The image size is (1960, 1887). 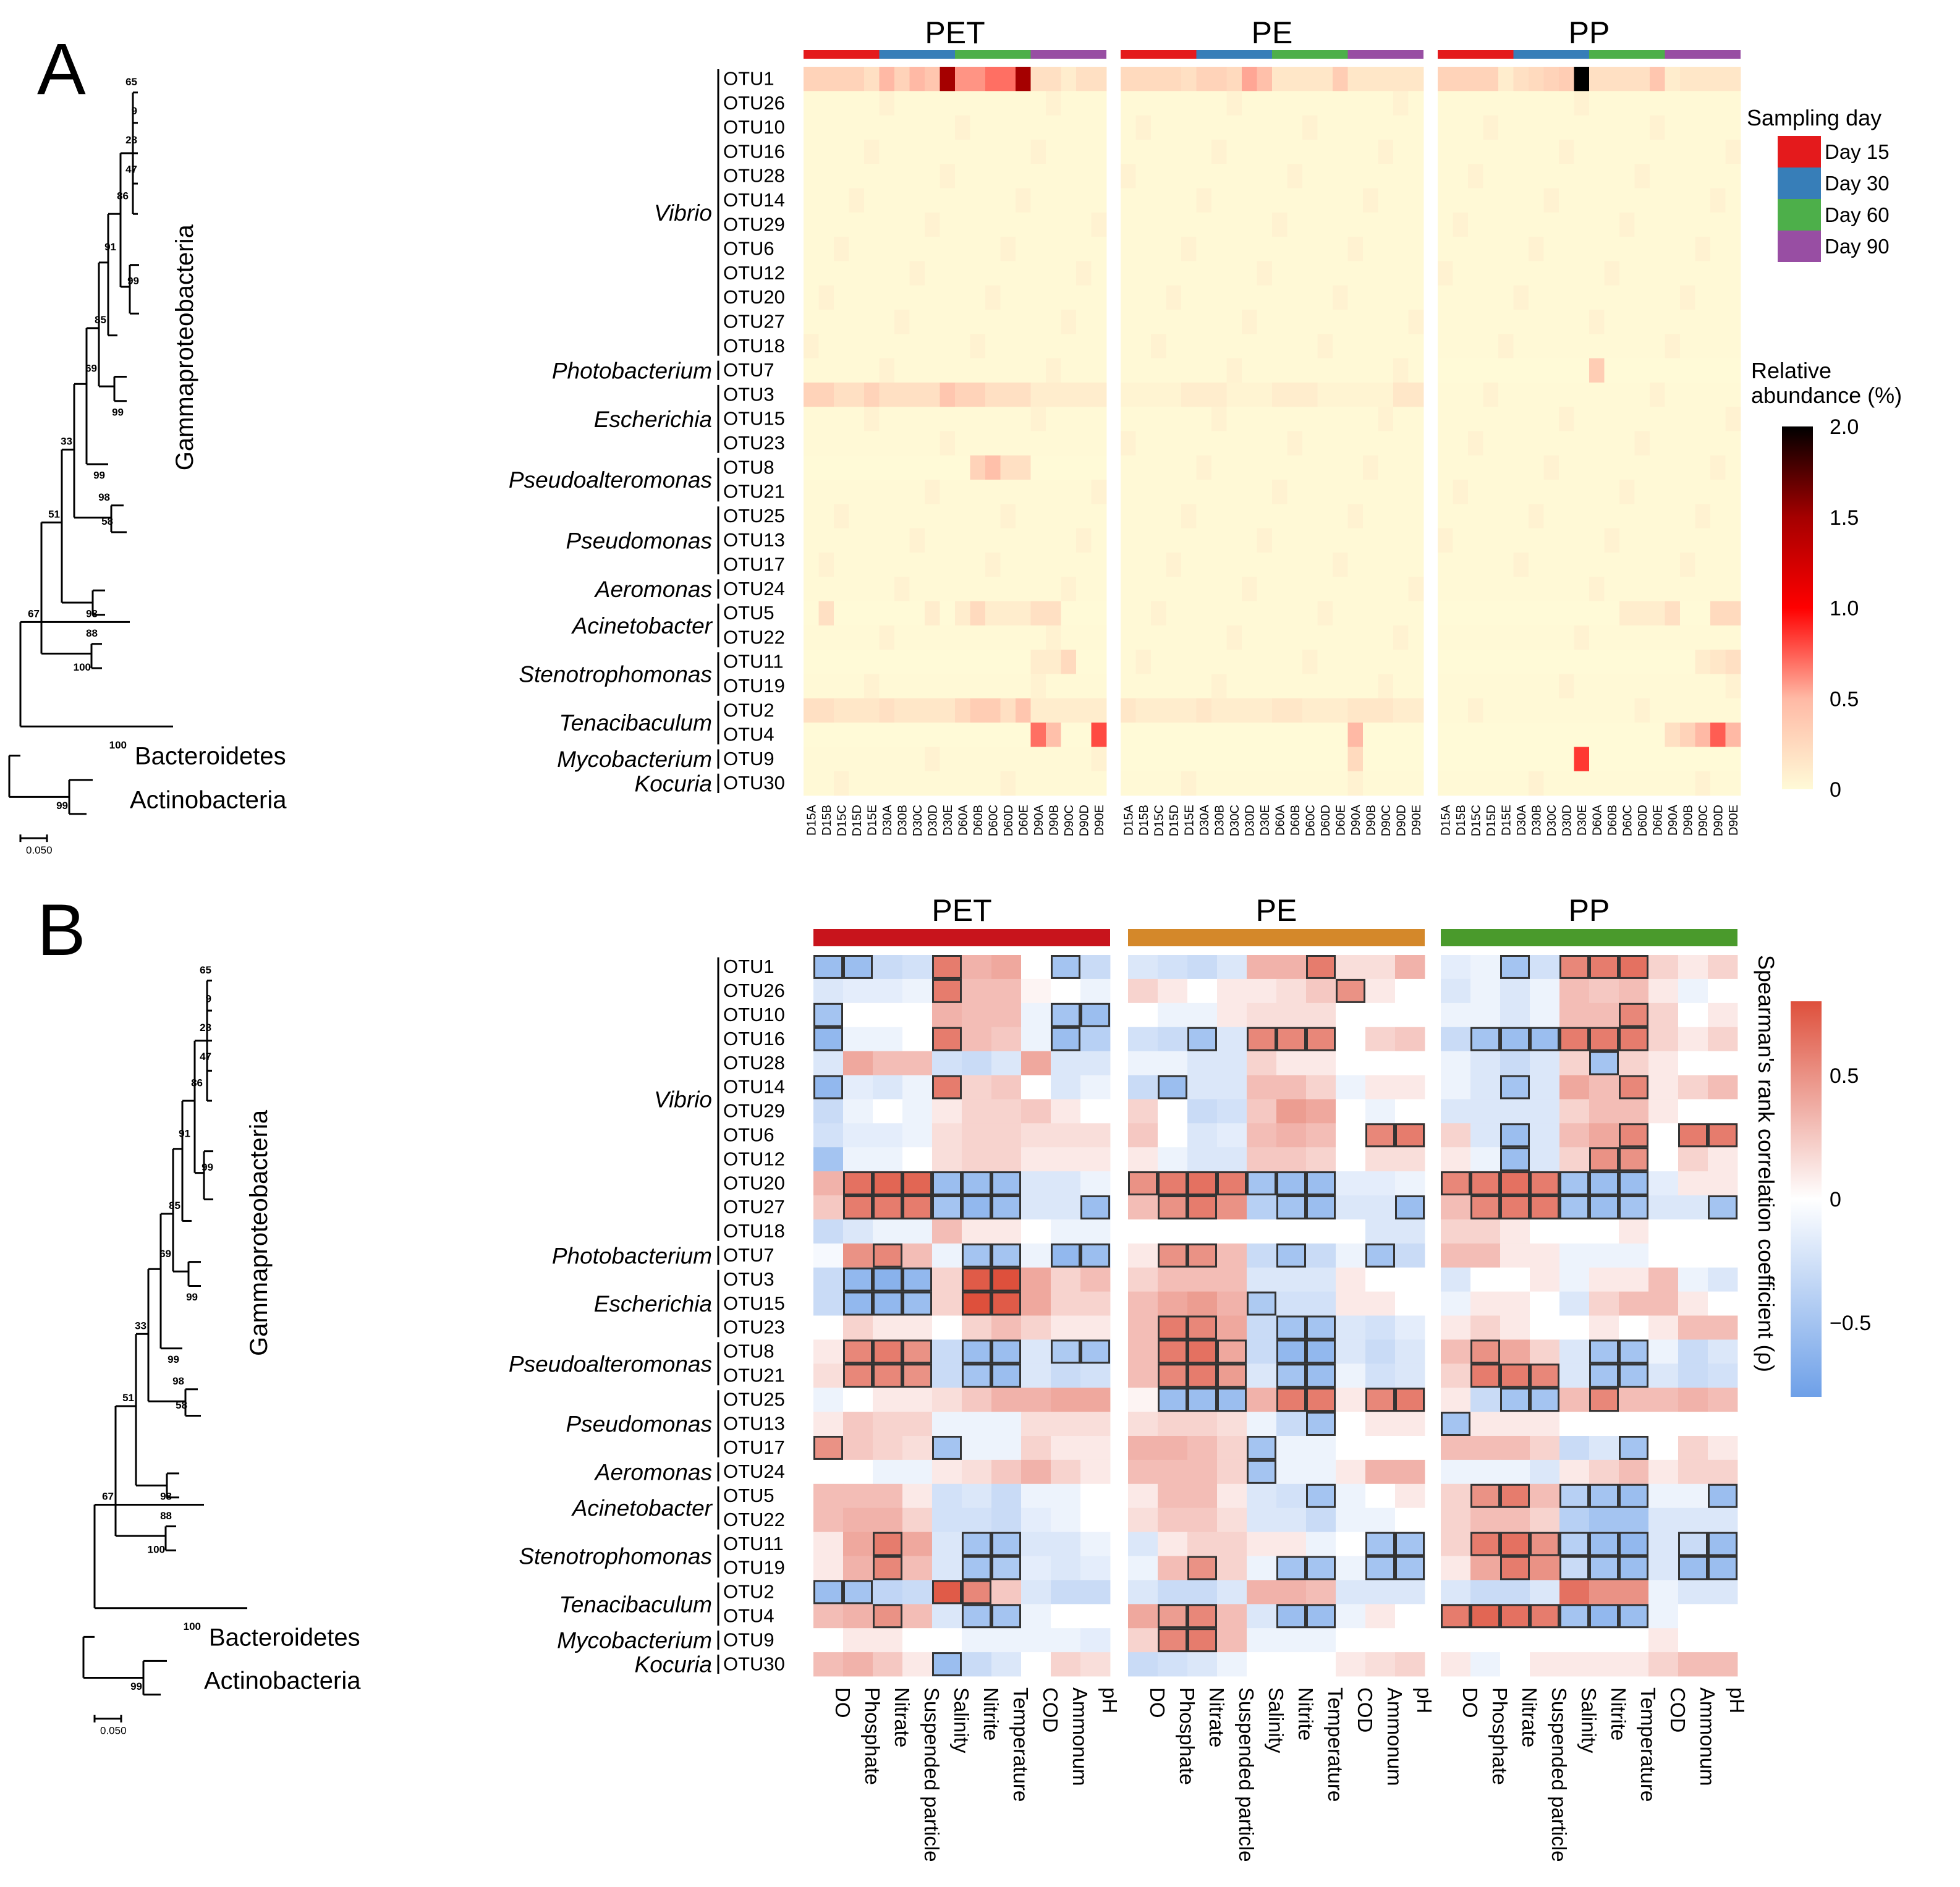 I want to click on scale-bar-label: 0.050, so click(x=39, y=850).